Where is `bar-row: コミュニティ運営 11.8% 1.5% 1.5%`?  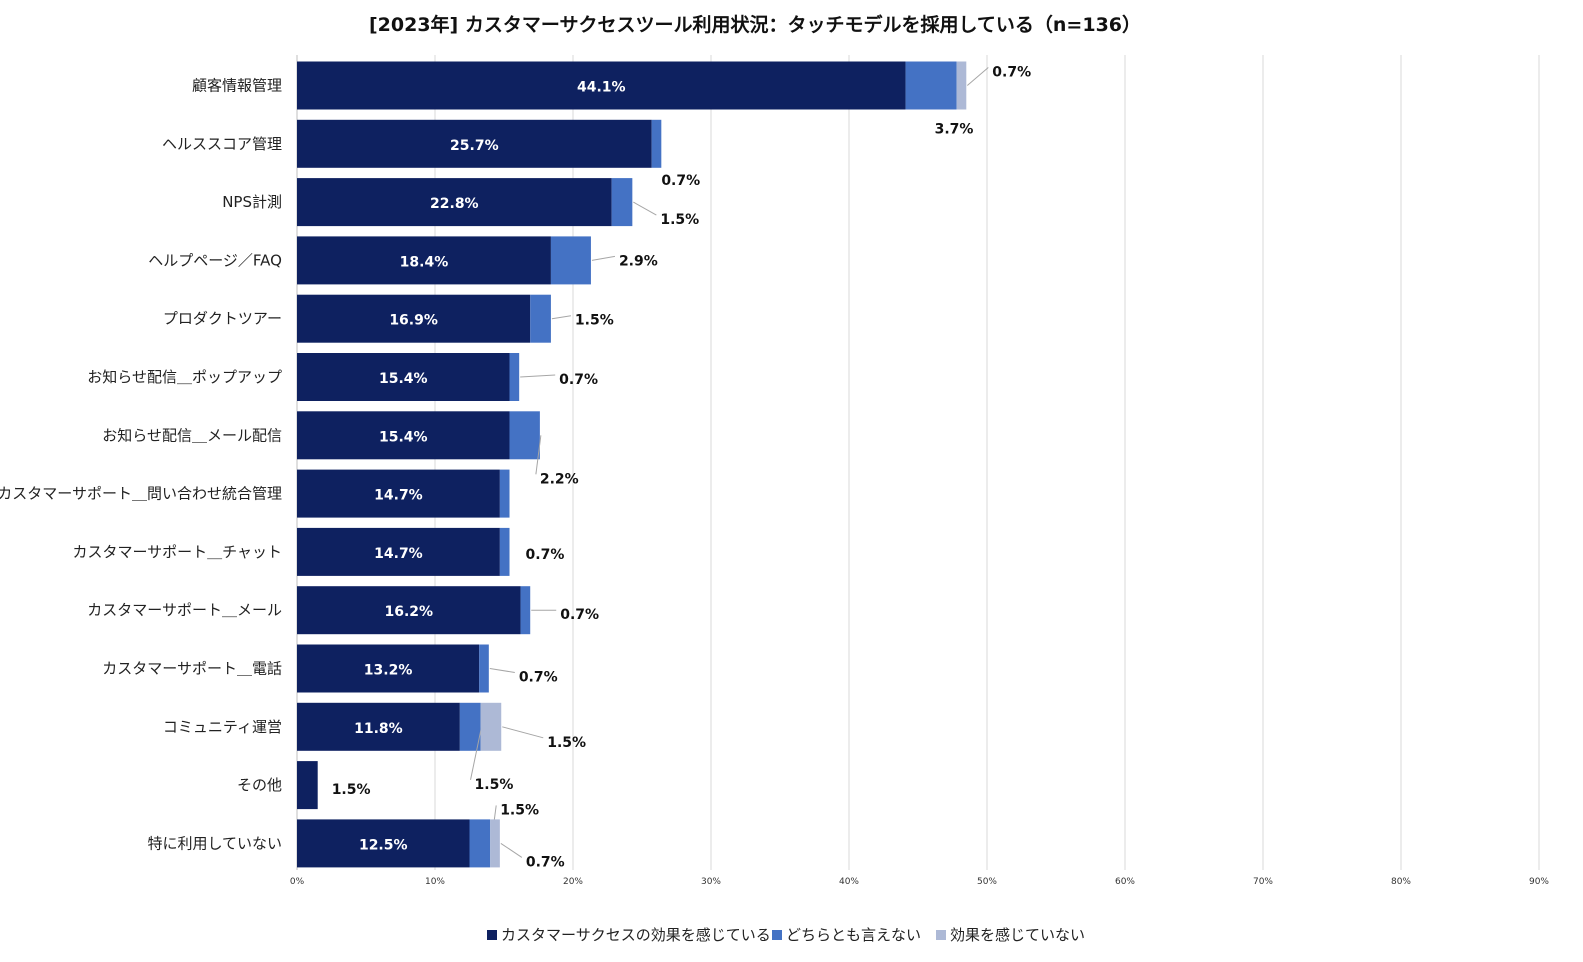 bar-row: コミュニティ運営 11.8% 1.5% 1.5% is located at coordinates (374, 747).